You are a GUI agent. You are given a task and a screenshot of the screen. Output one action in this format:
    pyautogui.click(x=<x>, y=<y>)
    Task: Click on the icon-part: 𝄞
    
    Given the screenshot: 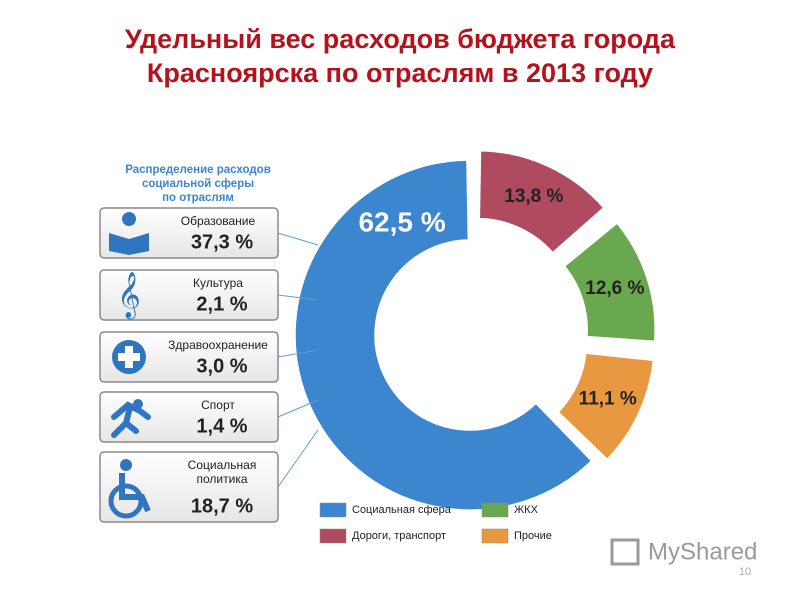 What is the action you would take?
    pyautogui.click(x=129, y=296)
    